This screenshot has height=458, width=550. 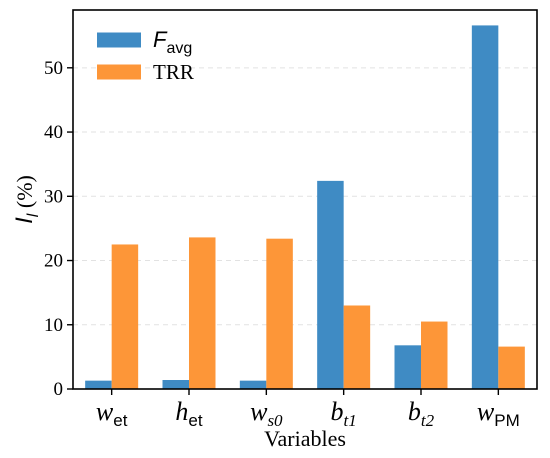 I want to click on x-tick-label-base: h, so click(x=181, y=411).